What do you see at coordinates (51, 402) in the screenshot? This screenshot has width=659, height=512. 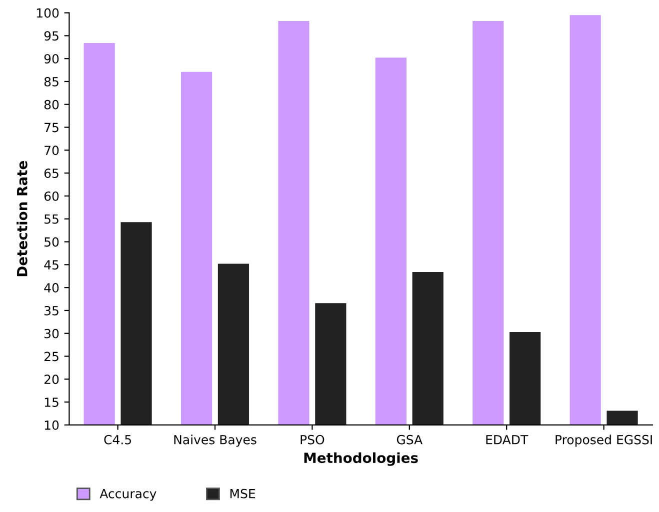 I see `y-tick-label: 15` at bounding box center [51, 402].